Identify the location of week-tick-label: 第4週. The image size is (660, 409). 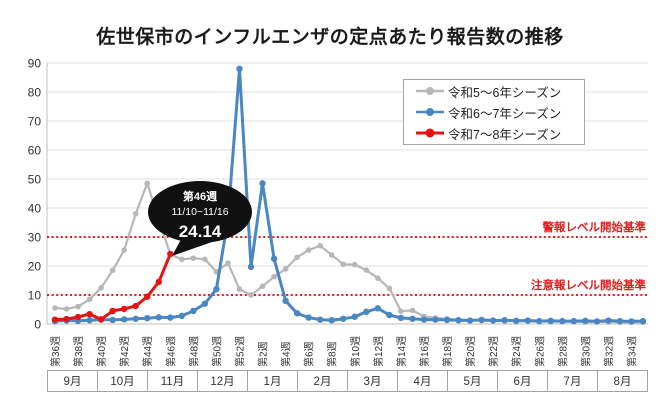
(286, 354).